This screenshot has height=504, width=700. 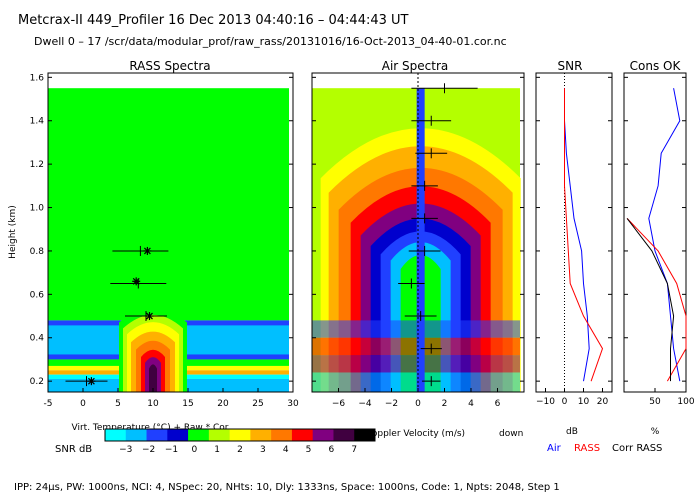 I want to click on y-tick-label: 0.8, so click(x=37, y=252).